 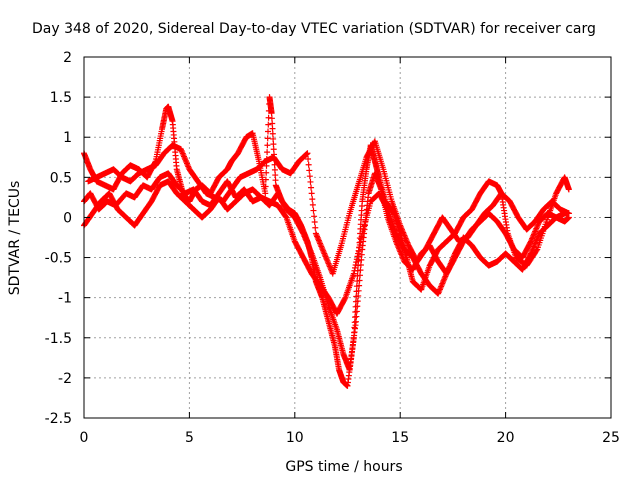 What do you see at coordinates (343, 467) in the screenshot?
I see `x-axis-label: GPS time / hours` at bounding box center [343, 467].